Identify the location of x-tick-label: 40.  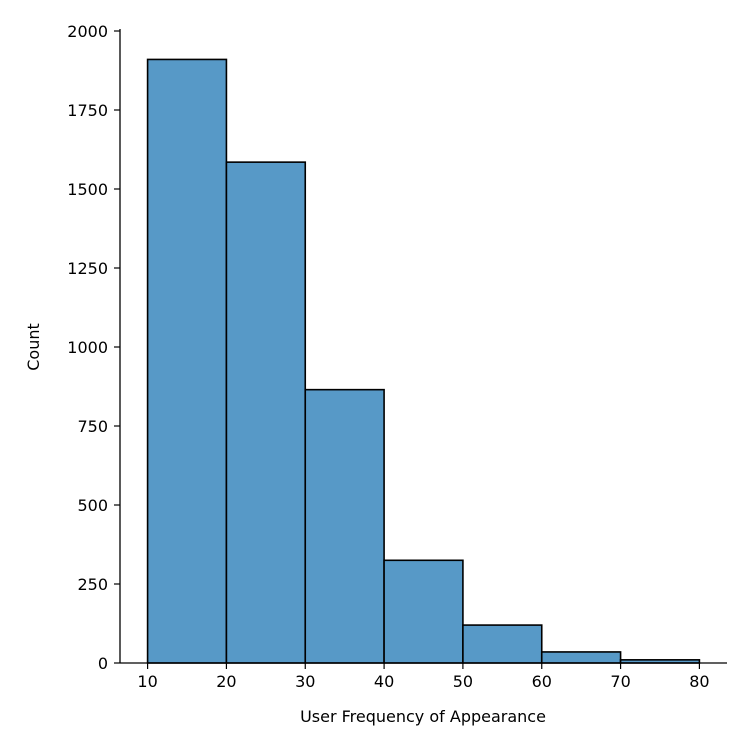
(384, 681).